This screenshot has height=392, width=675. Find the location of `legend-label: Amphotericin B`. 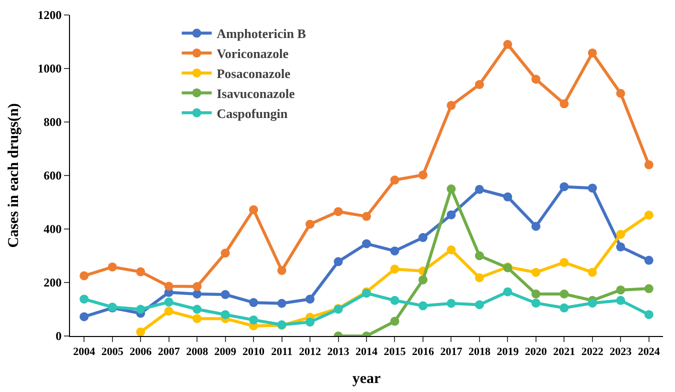

legend-label: Amphotericin B is located at coordinates (261, 34).